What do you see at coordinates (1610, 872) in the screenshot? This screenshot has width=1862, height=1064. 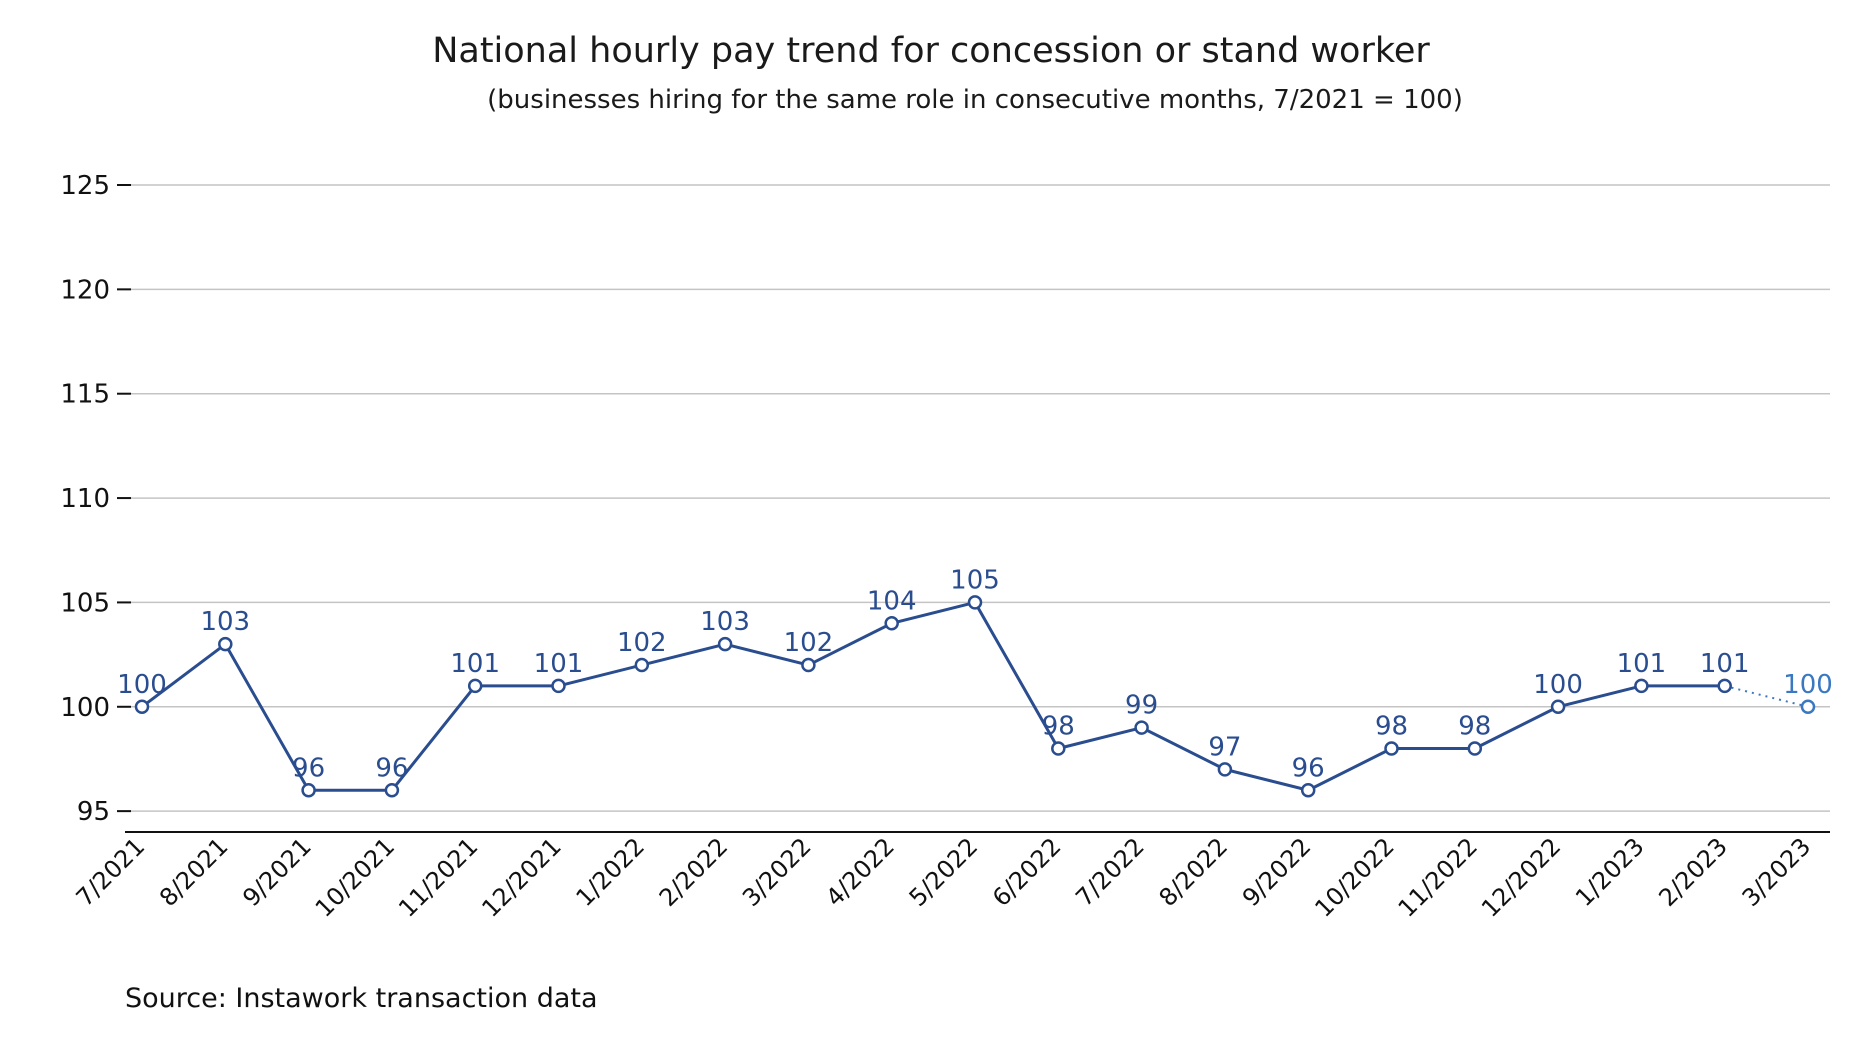 I see `x-tick-label: 1/2023` at bounding box center [1610, 872].